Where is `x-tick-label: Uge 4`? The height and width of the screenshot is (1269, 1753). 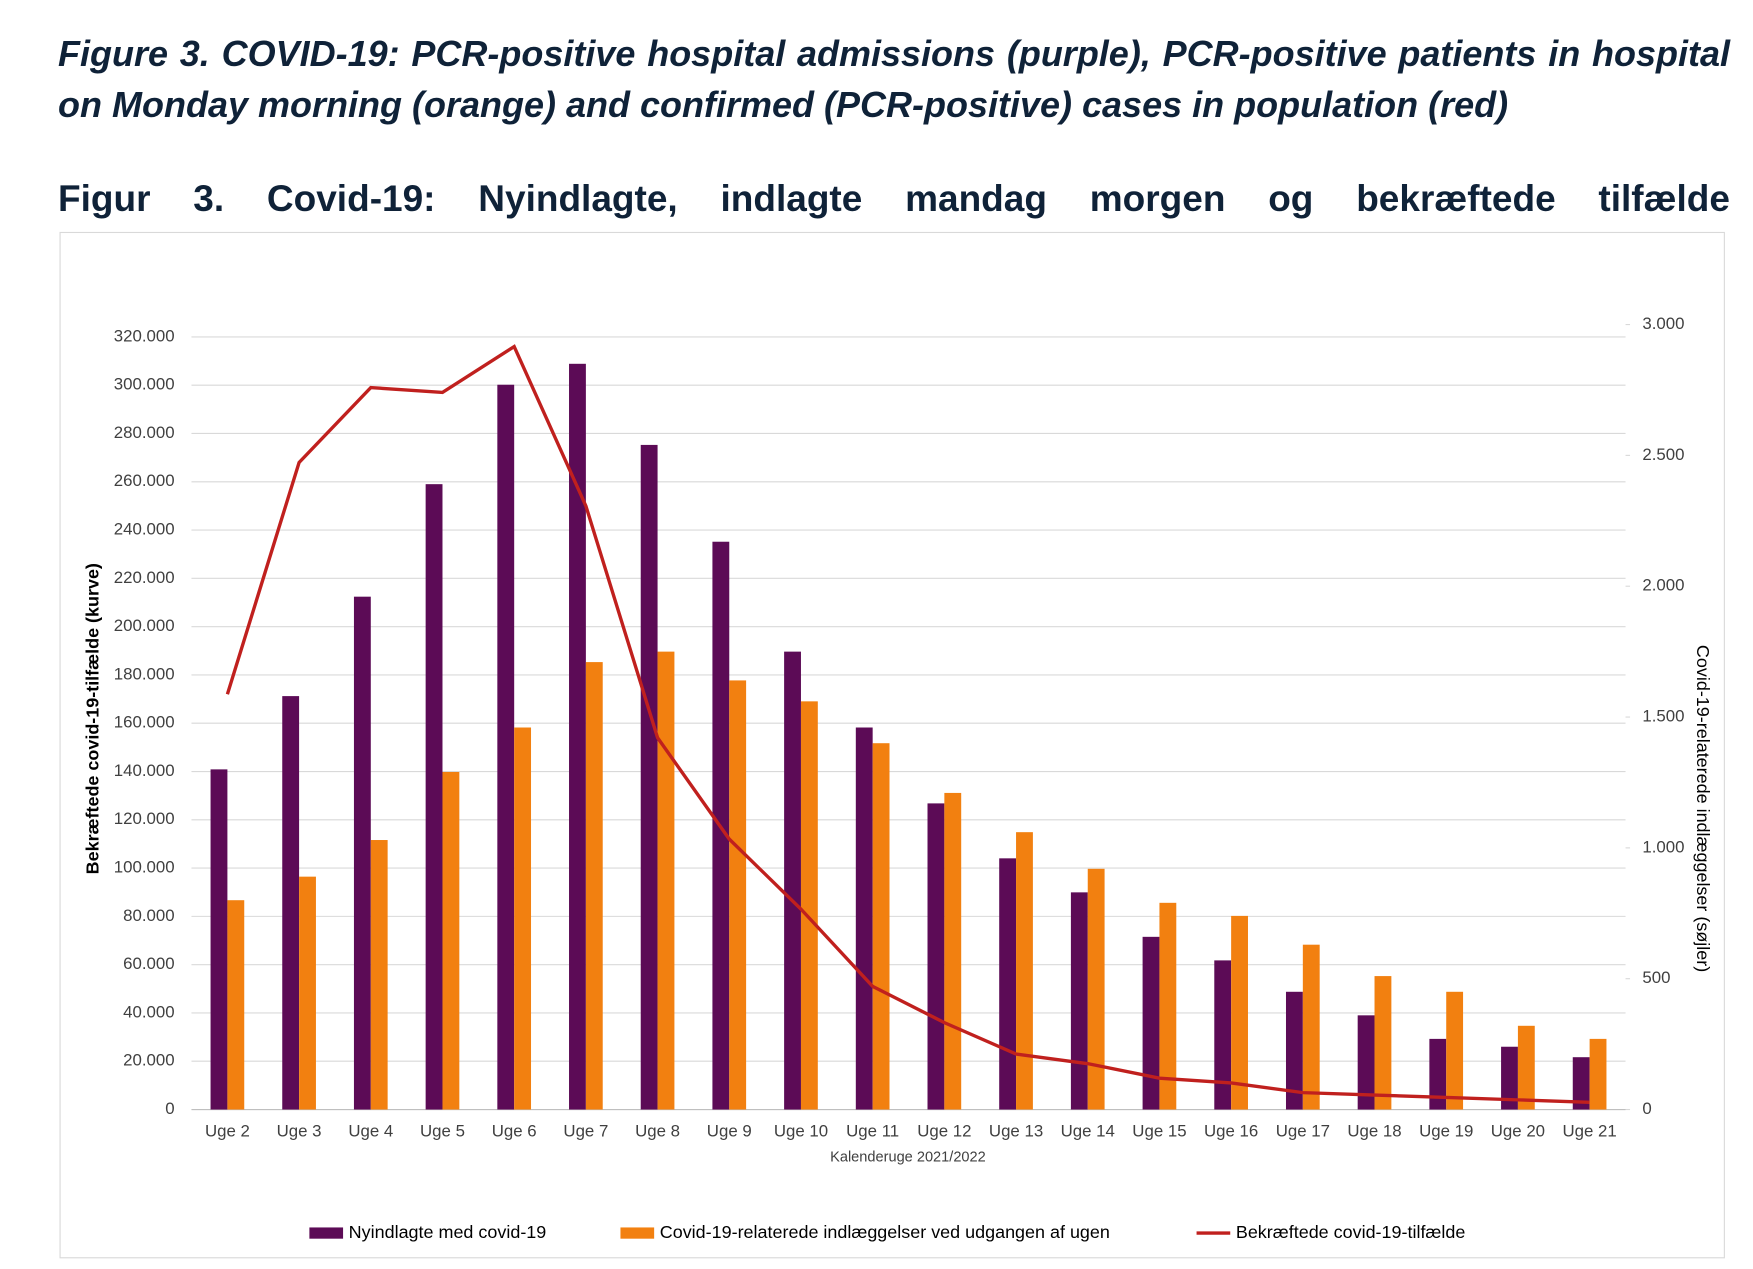 x-tick-label: Uge 4 is located at coordinates (370, 1130).